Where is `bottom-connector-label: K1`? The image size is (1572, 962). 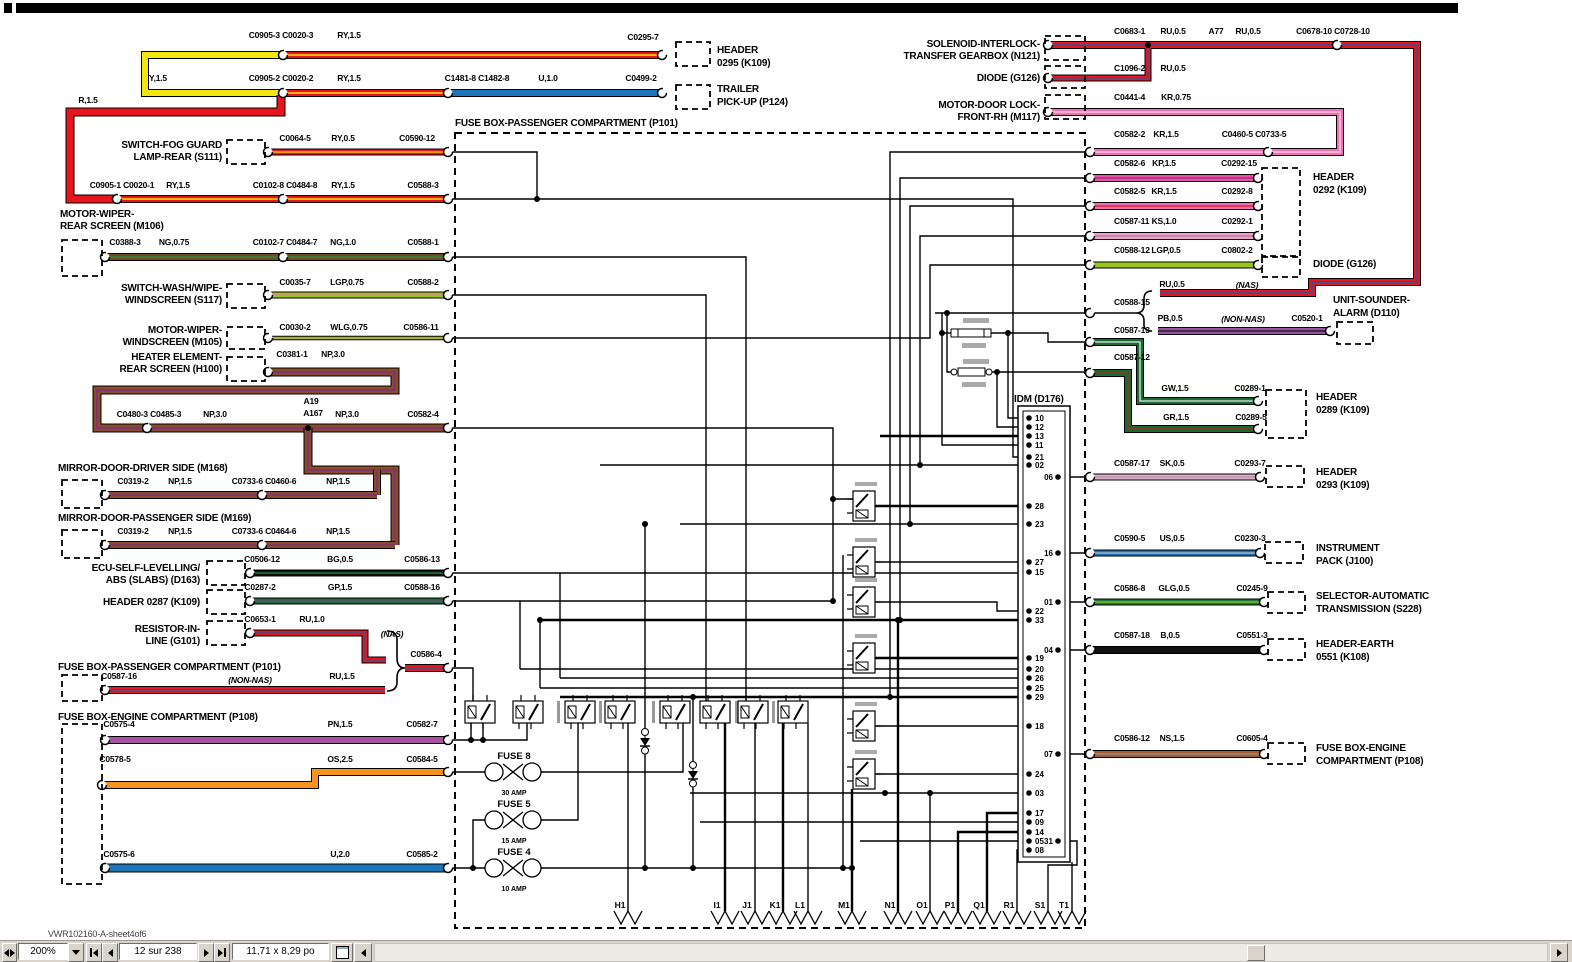 bottom-connector-label: K1 is located at coordinates (775, 905).